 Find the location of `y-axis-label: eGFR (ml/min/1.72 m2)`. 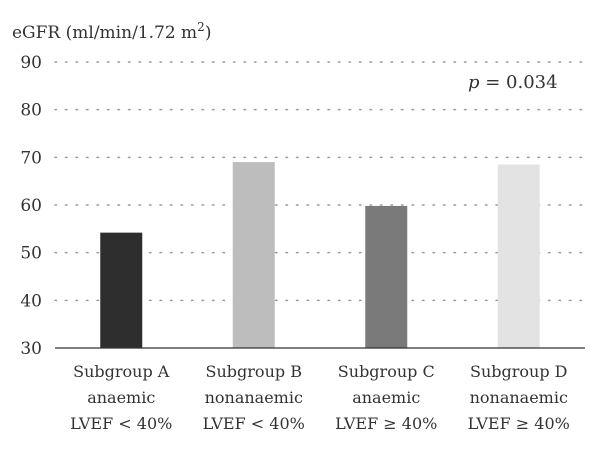

y-axis-label: eGFR (ml/min/1.72 m2) is located at coordinates (111, 31).